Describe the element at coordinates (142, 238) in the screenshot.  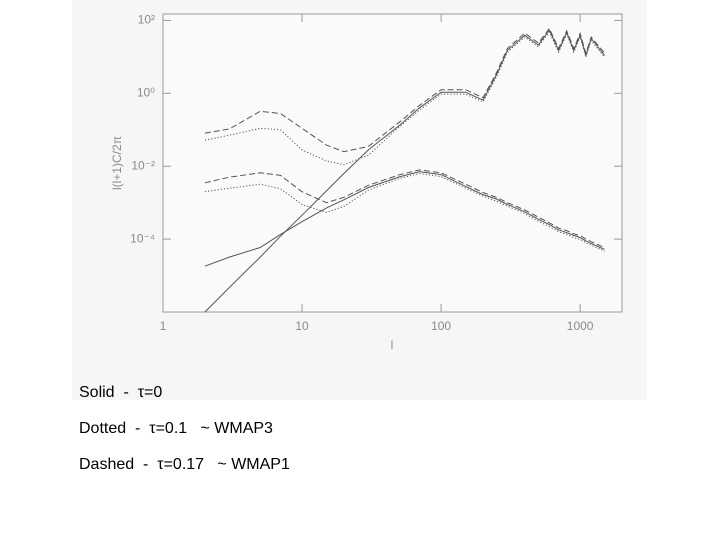
I see `y-tick-label: 10⁻⁴` at that location.